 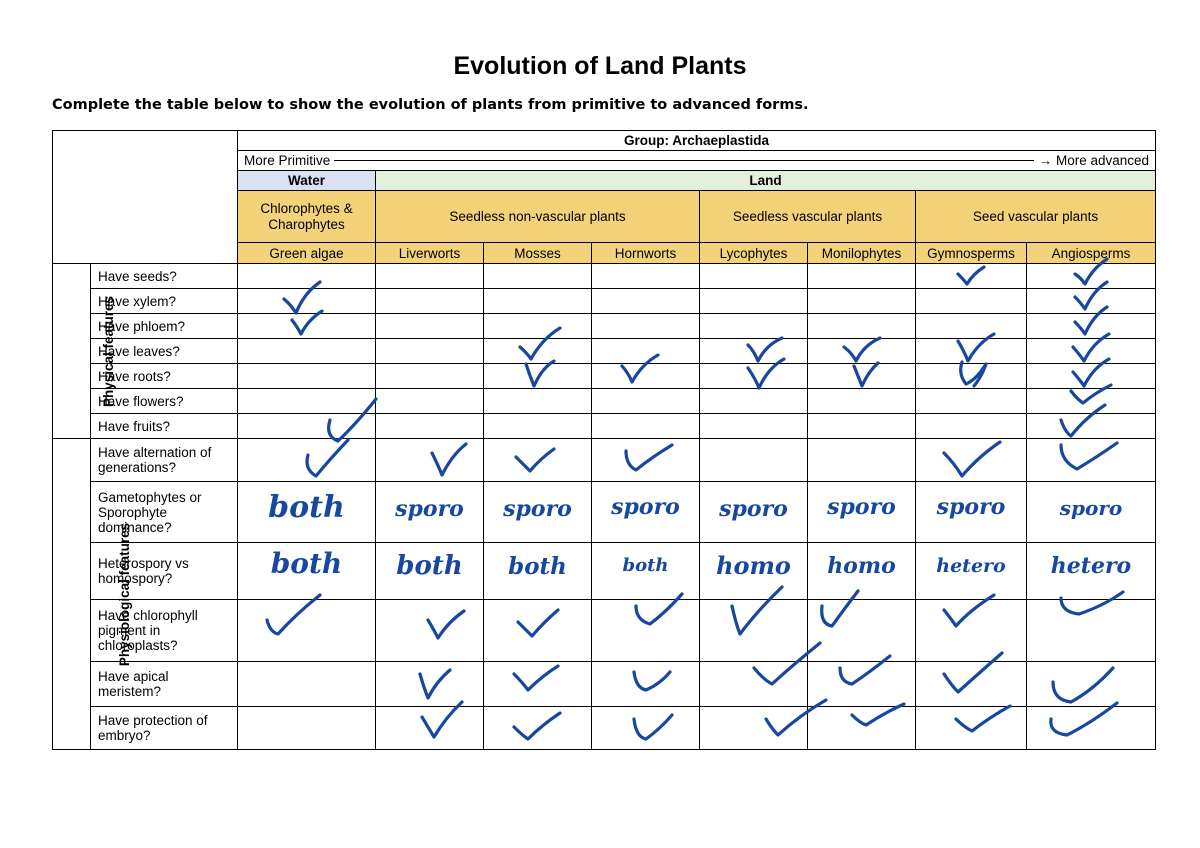 What do you see at coordinates (164, 401) in the screenshot?
I see `question-label: Have flowers?` at bounding box center [164, 401].